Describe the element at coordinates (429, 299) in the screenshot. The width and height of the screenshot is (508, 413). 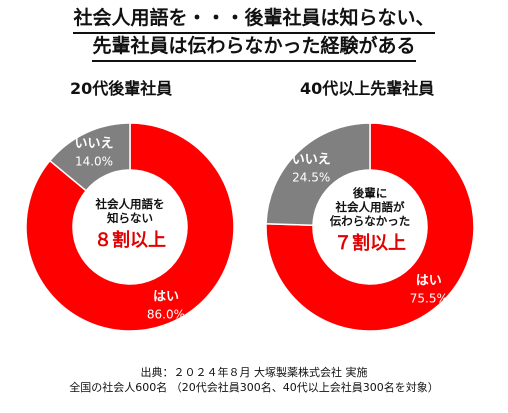
I see `donut-40s-value-yes: 75.5%` at that location.